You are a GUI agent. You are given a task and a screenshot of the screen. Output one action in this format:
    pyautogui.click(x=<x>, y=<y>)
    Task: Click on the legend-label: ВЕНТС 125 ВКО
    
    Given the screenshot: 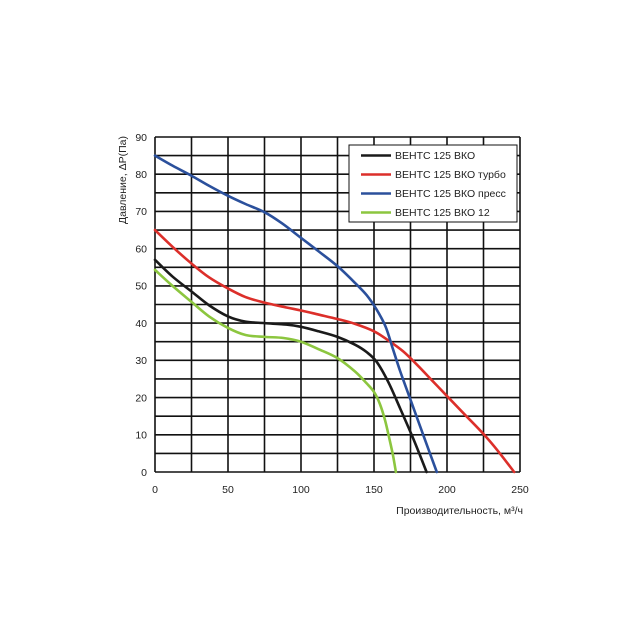 What is the action you would take?
    pyautogui.click(x=435, y=156)
    